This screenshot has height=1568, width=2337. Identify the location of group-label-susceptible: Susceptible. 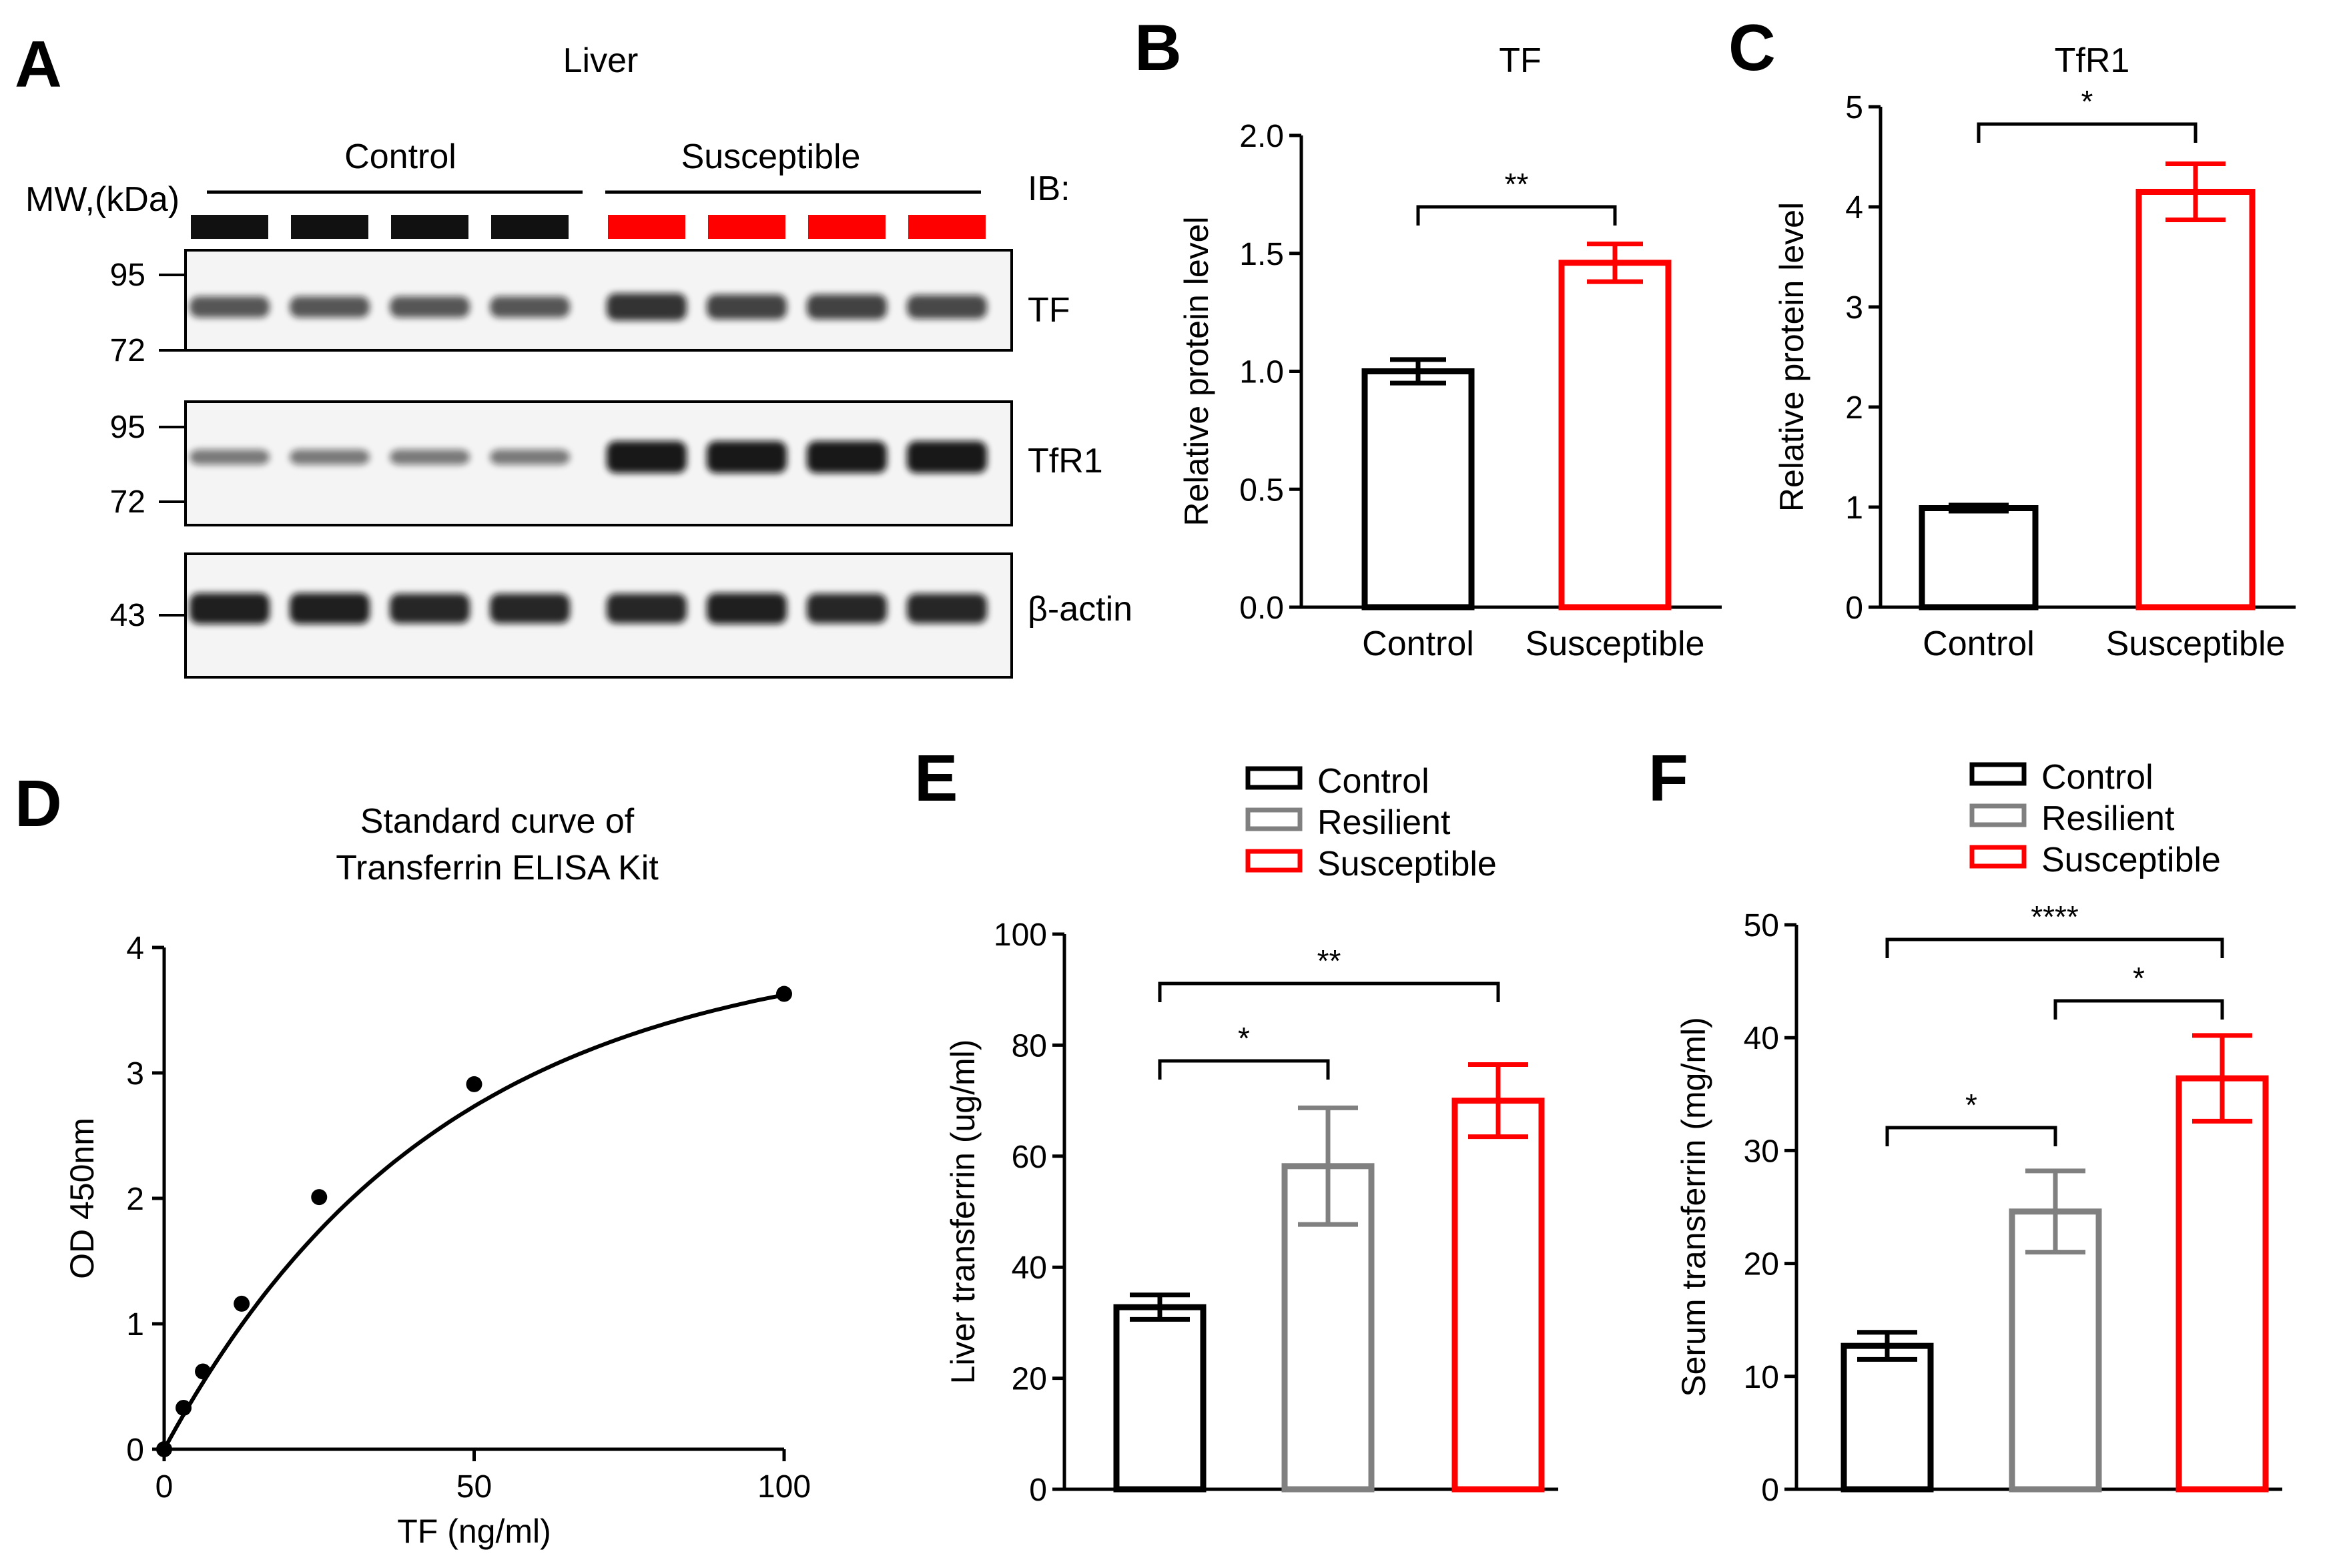
(771, 156).